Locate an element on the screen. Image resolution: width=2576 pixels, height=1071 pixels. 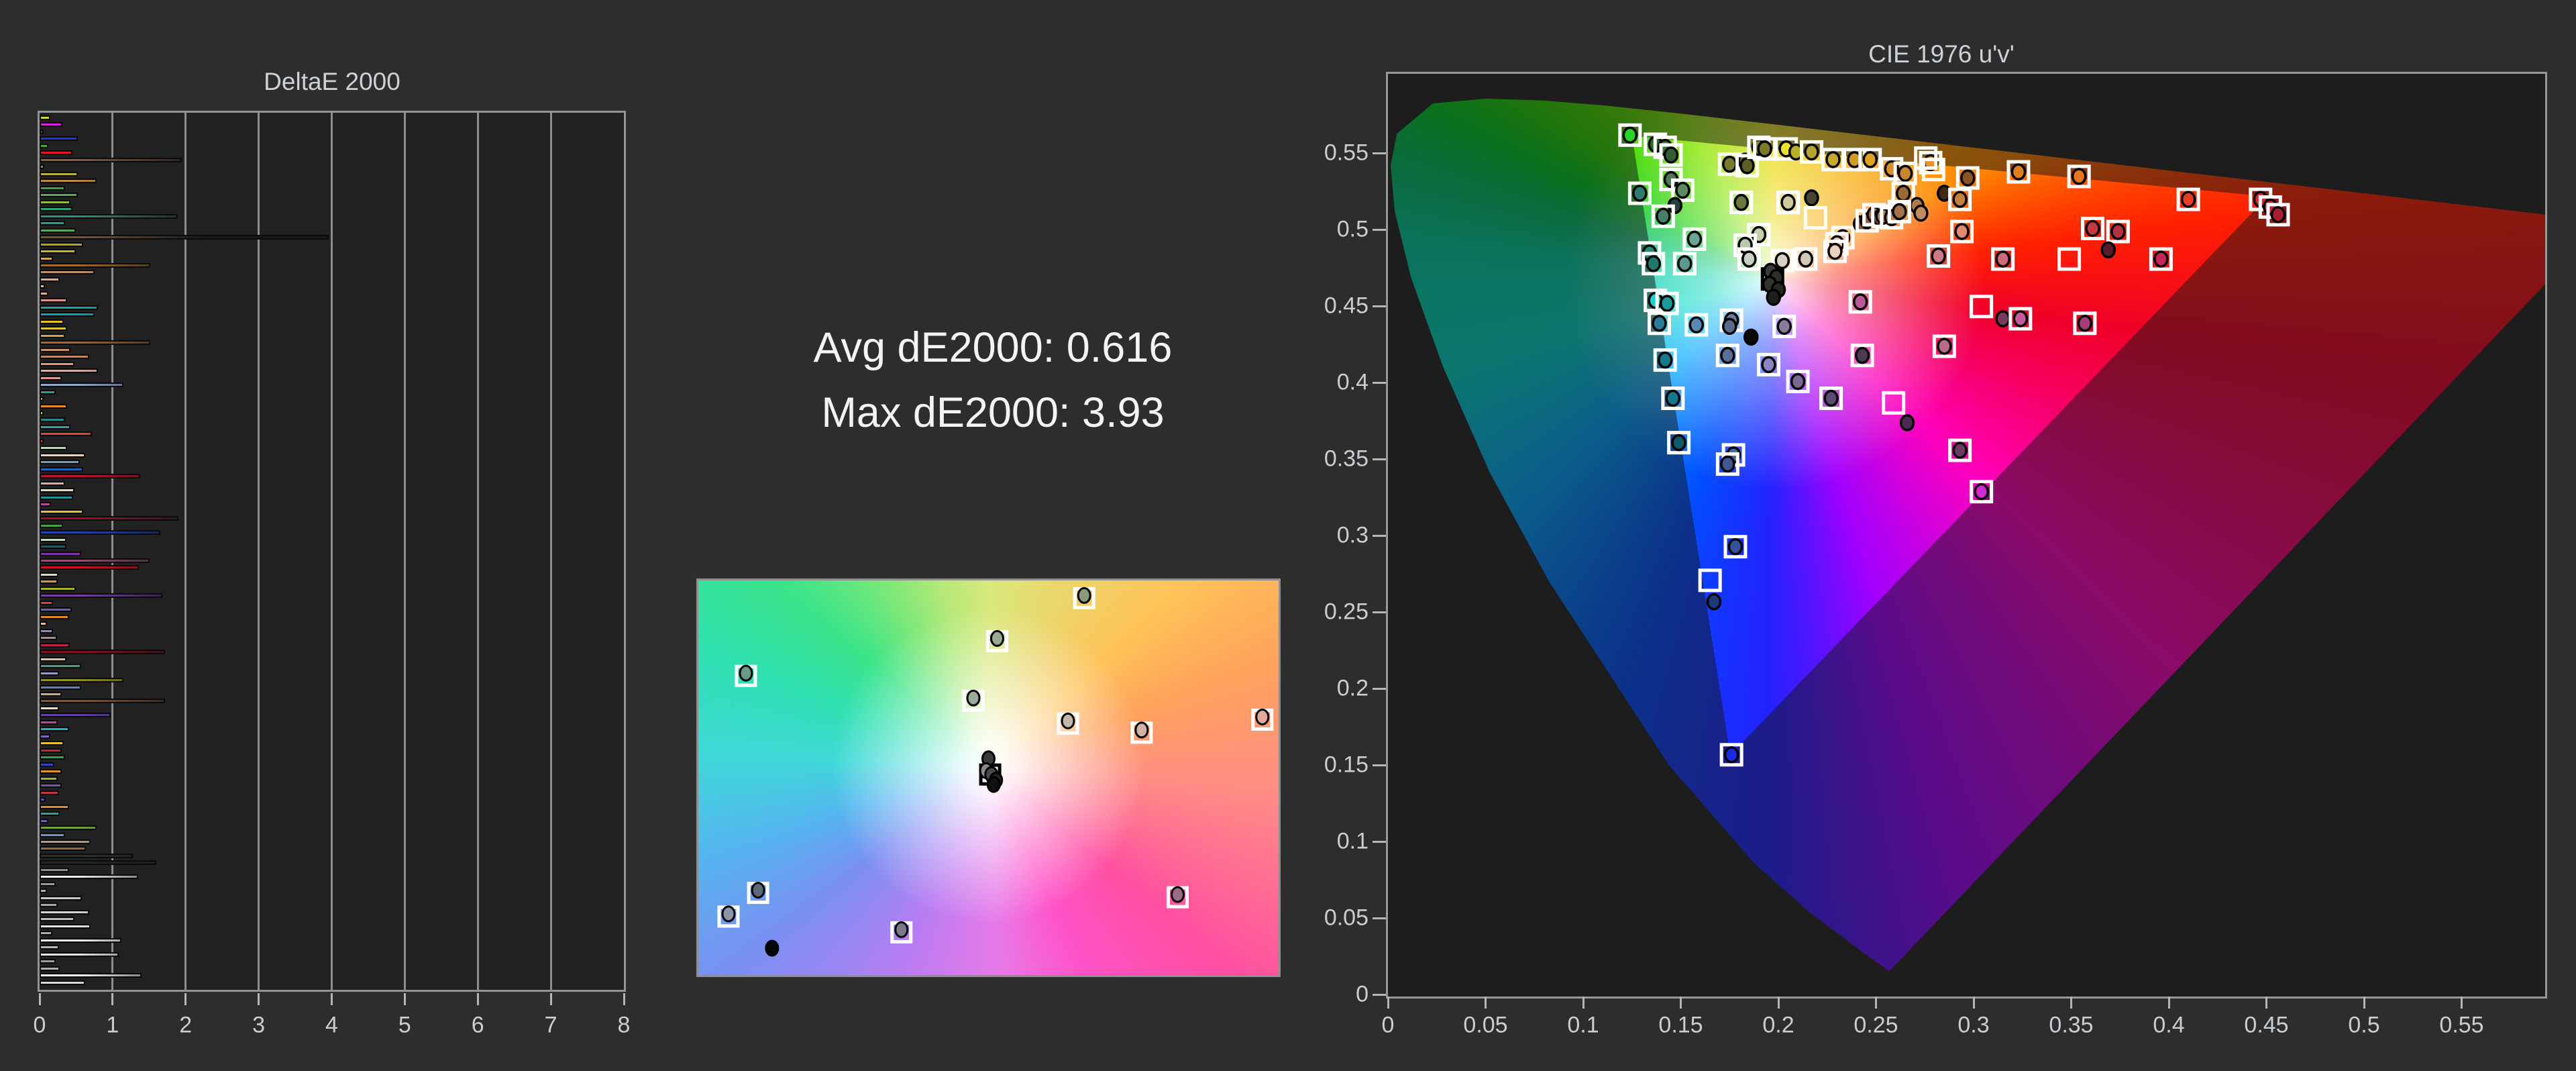
bar-x-tick is located at coordinates (185, 999).